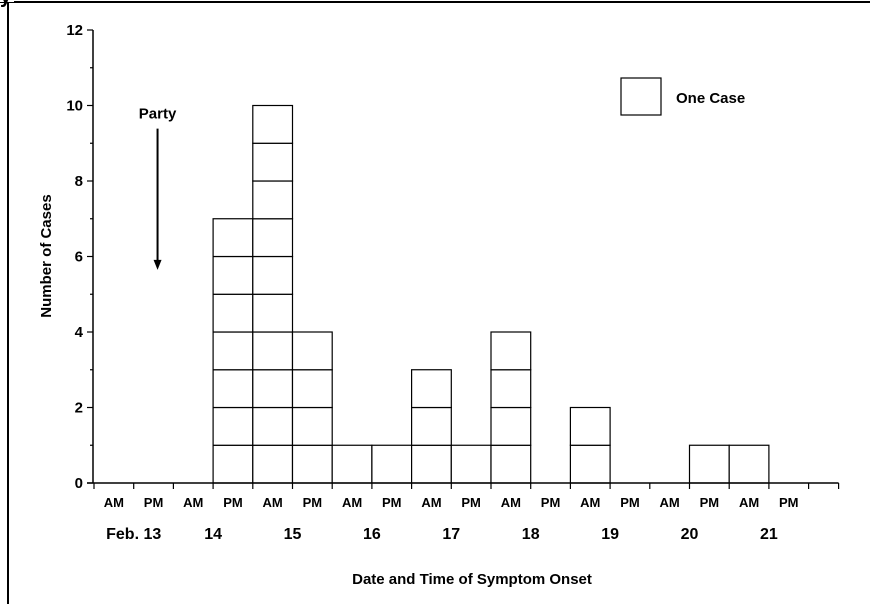 The image size is (870, 609). I want to click on y-tick-label-6: 6, so click(79, 257).